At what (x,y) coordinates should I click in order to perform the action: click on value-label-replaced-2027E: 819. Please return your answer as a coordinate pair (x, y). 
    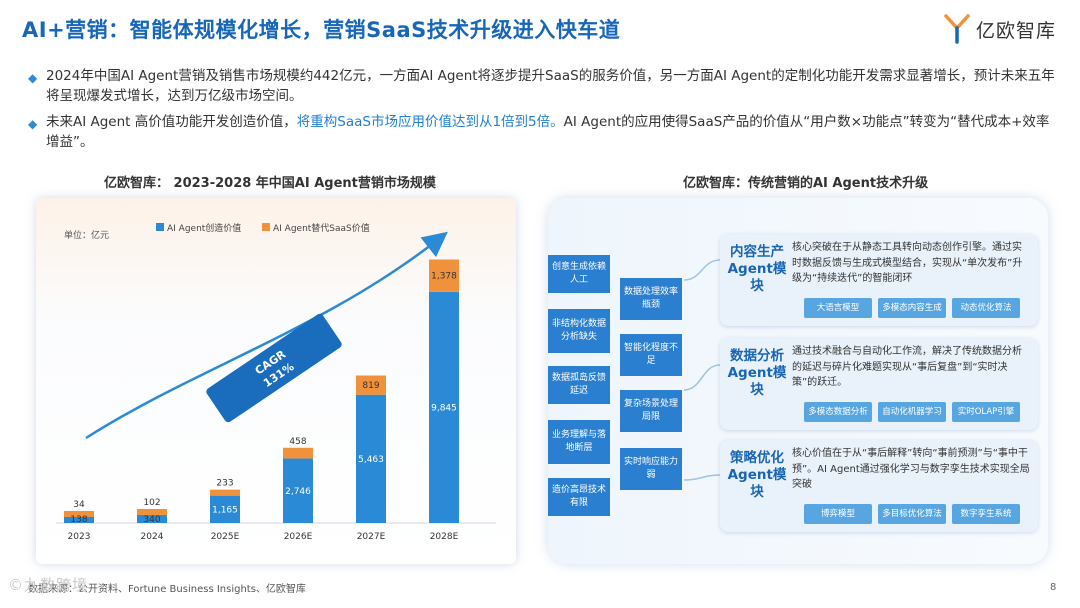
    Looking at the image, I should click on (370, 386).